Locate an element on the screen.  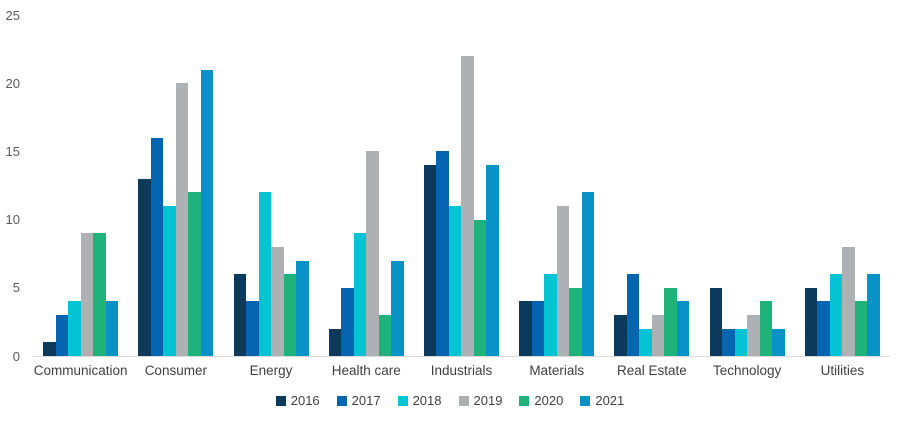
bar-real-estate-2017 is located at coordinates (633, 315).